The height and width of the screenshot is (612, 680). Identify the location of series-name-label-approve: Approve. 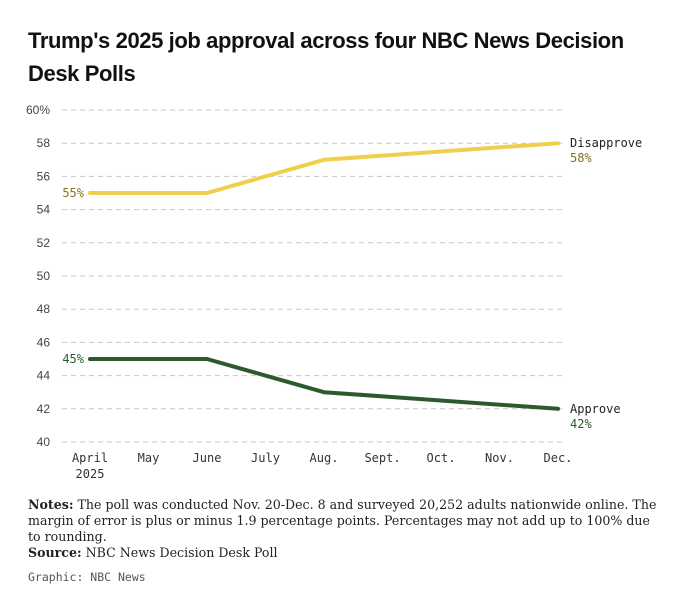
(595, 409).